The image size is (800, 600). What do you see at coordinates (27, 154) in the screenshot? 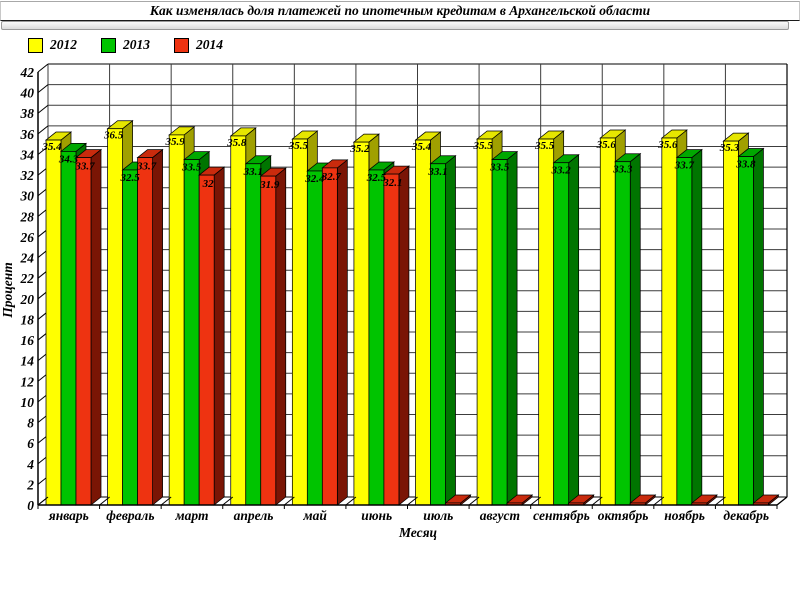
I see `y-tick-label: 34` at bounding box center [27, 154].